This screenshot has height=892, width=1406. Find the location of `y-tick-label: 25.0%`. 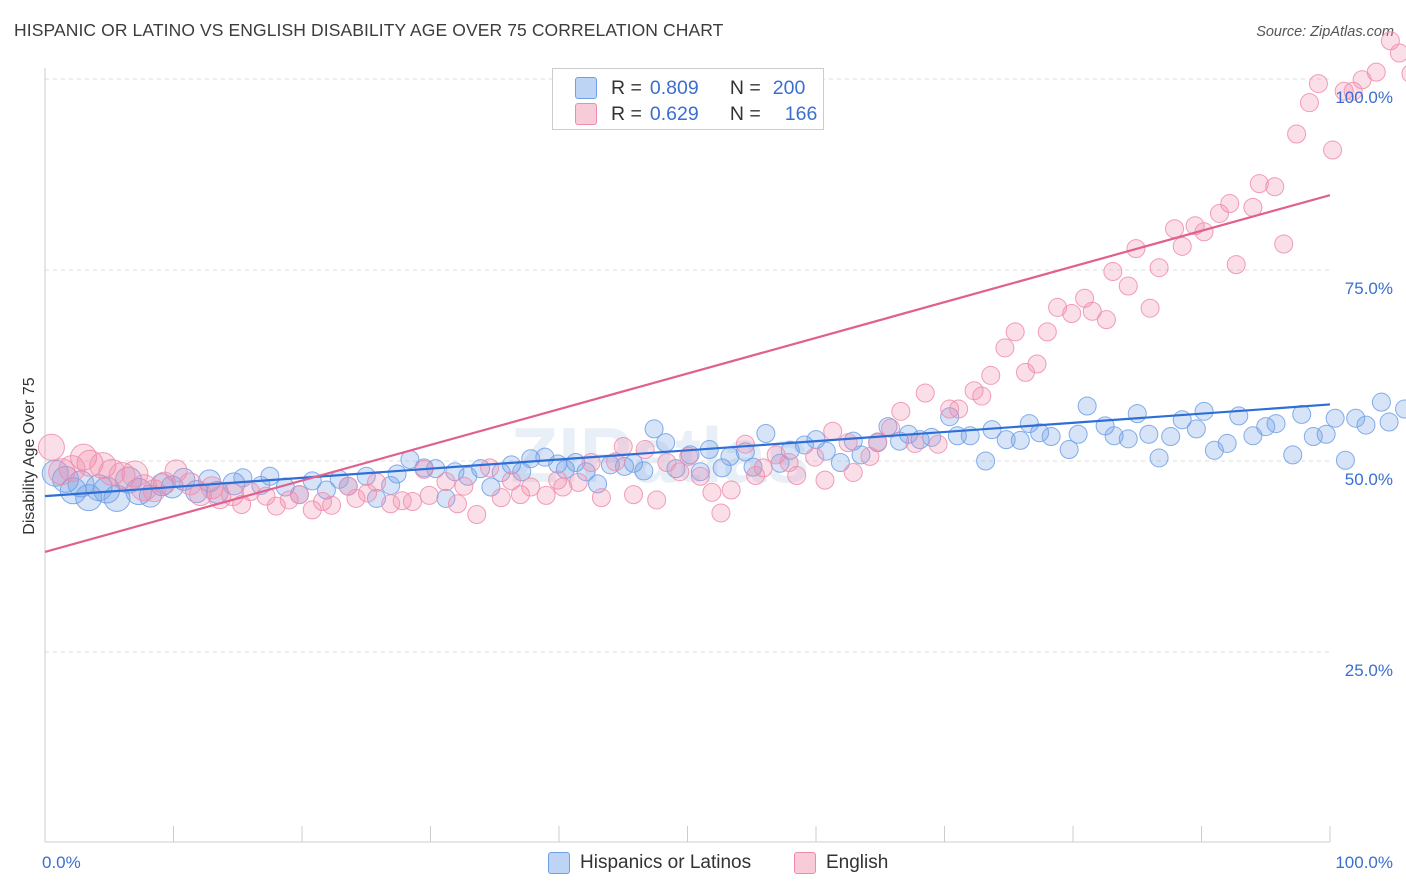

y-tick-label: 25.0% is located at coordinates (1369, 670).